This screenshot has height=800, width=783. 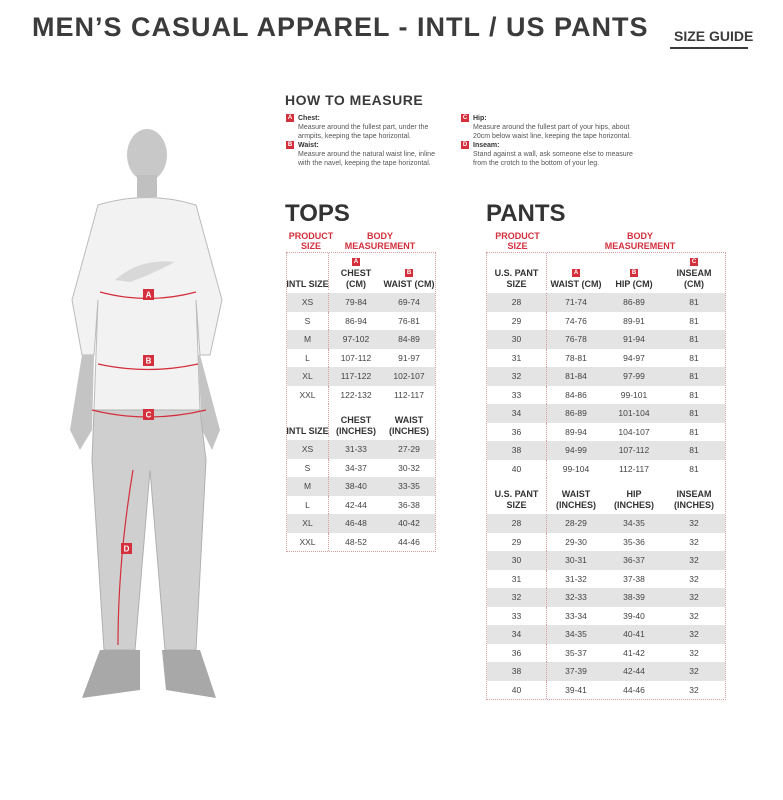 What do you see at coordinates (149, 295) in the screenshot?
I see `figure-label-a: A` at bounding box center [149, 295].